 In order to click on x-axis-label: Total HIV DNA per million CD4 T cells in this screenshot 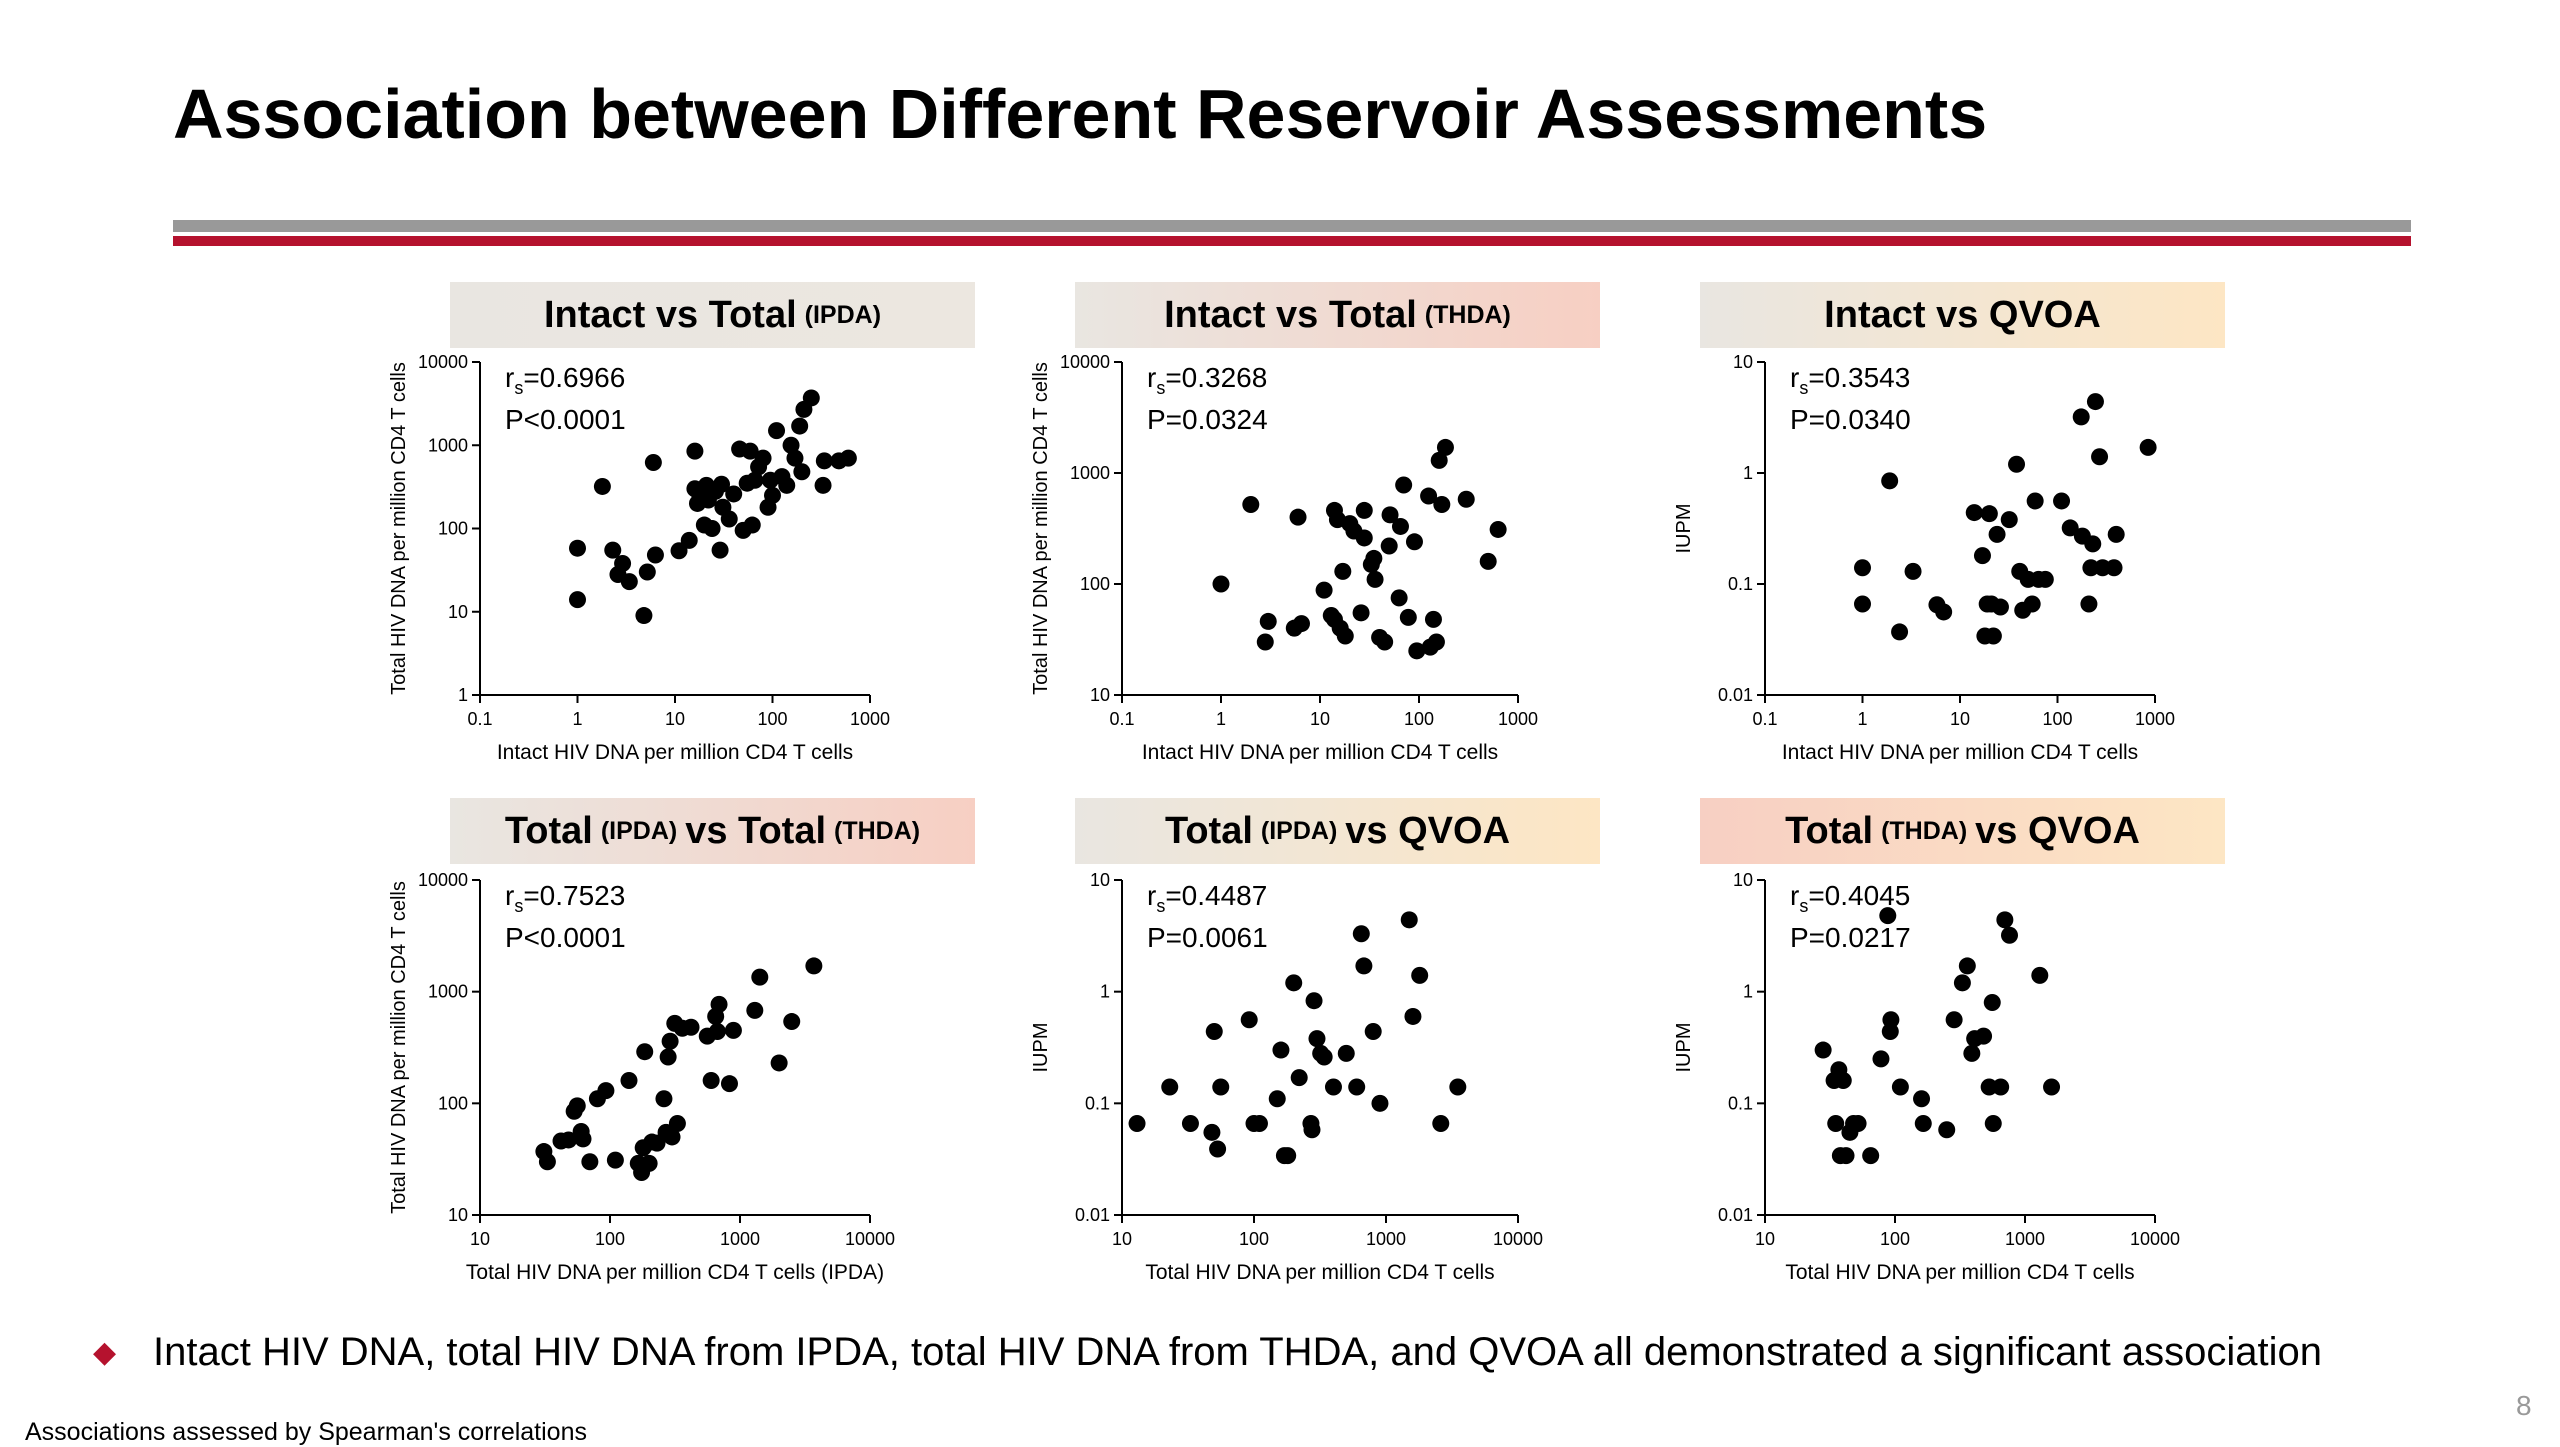, I will do `click(1959, 1272)`.